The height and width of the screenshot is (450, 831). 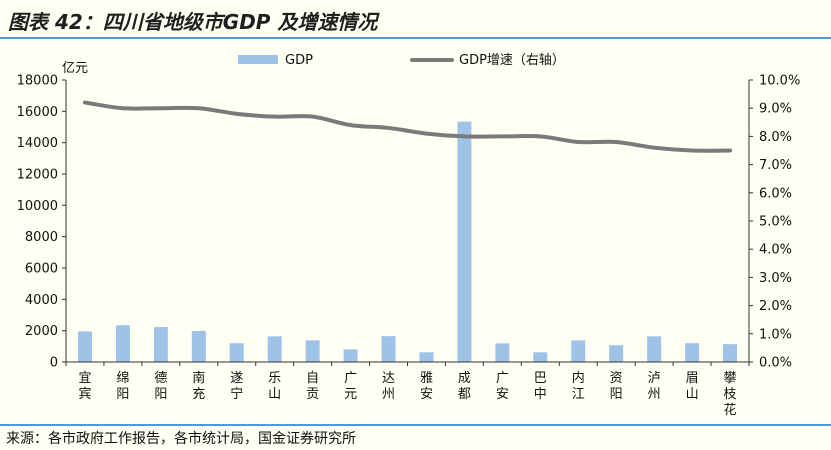 What do you see at coordinates (160, 386) in the screenshot?
I see `x-tick-label: 德阳` at bounding box center [160, 386].